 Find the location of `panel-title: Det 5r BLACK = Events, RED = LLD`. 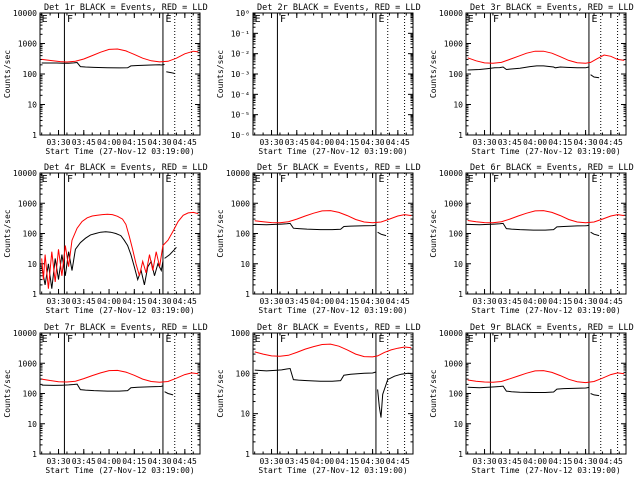

panel-title: Det 5r BLACK = Events, RED = LLD is located at coordinates (339, 168).